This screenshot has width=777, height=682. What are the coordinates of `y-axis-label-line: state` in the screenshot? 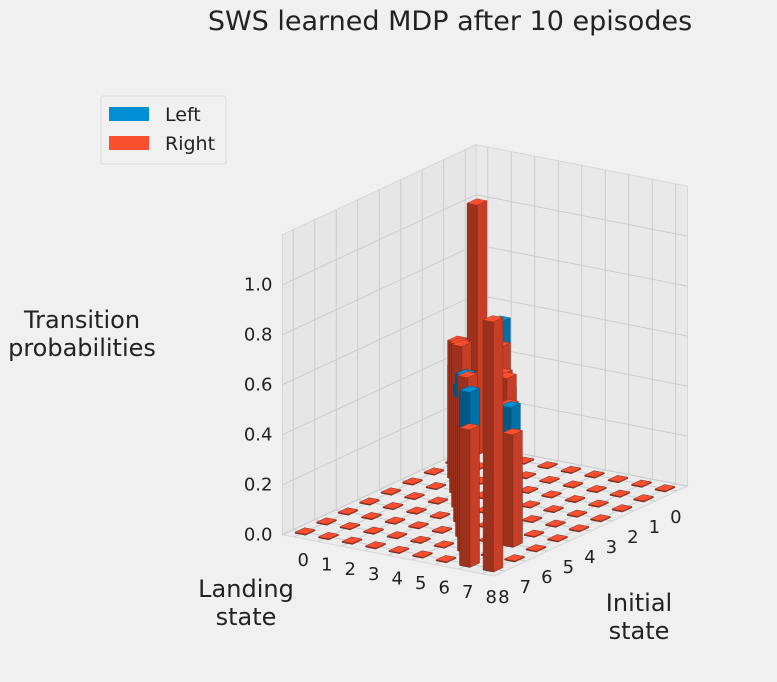 It's located at (639, 631).